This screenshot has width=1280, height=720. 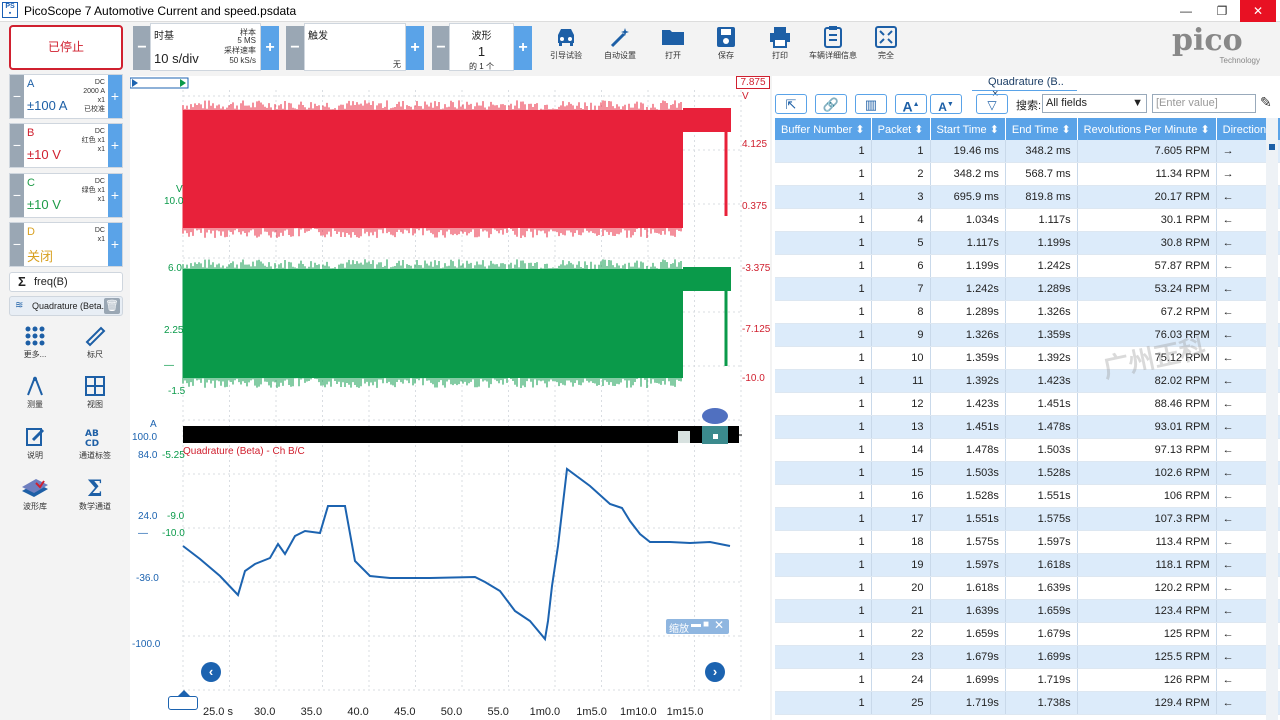 What do you see at coordinates (1027, 450) in the screenshot?
I see `table-row: 1 14 1.478s 1.503s 97.13 RPM ←` at bounding box center [1027, 450].